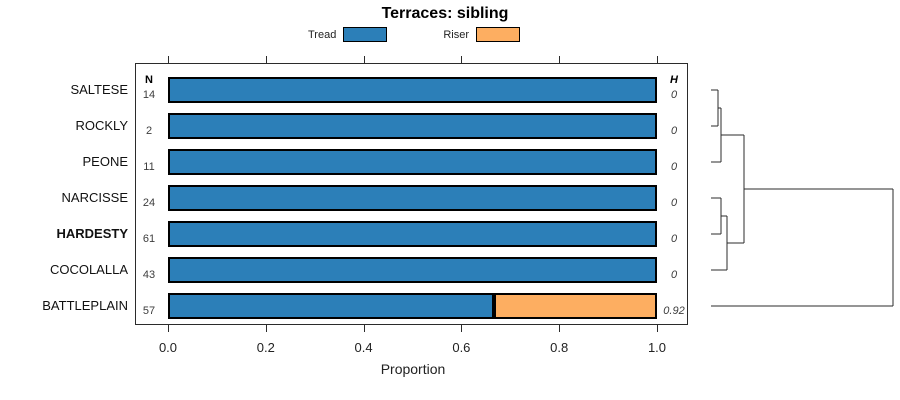  I want to click on legend-item-riser: Riser, so click(481, 34).